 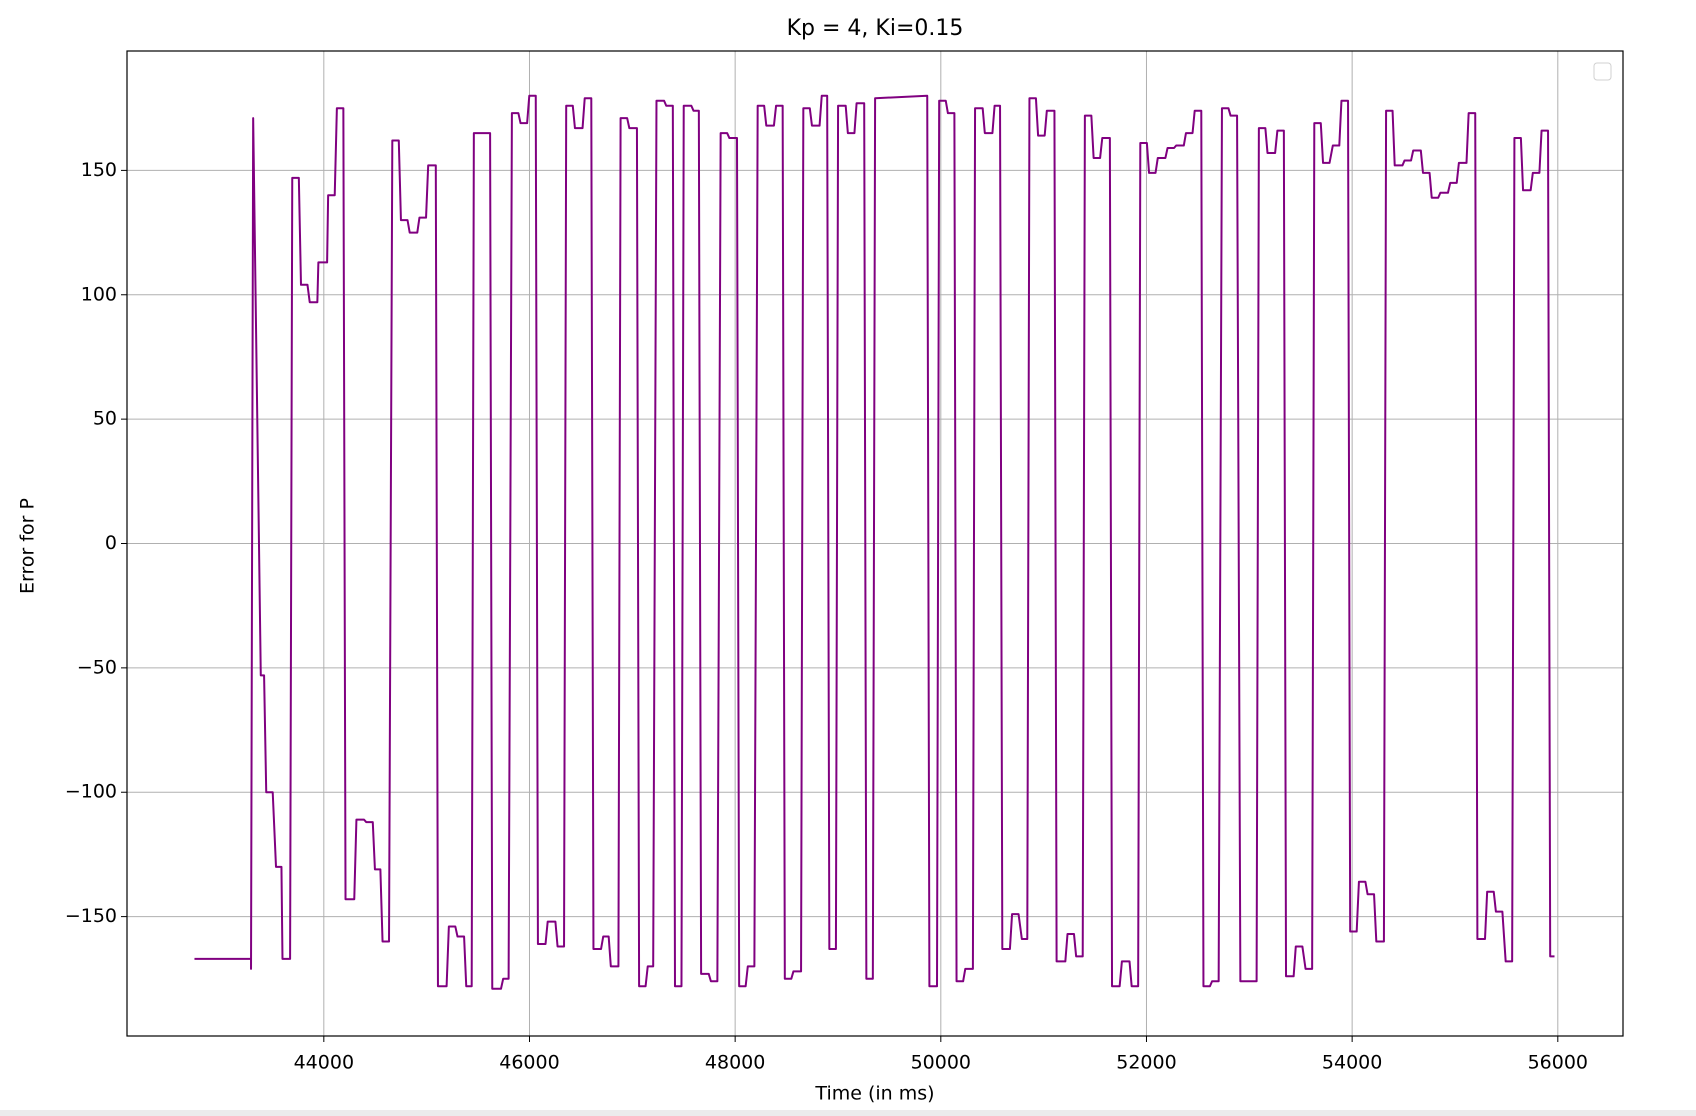 I want to click on x-tick-label: 46000, so click(x=529, y=1063).